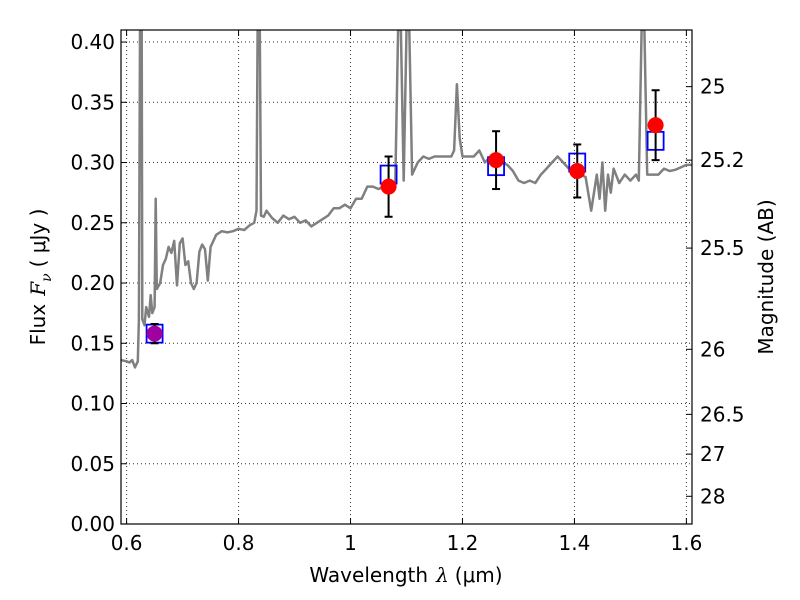 The image size is (800, 600). Describe the element at coordinates (712, 454) in the screenshot. I see `y2-tick-label: 27` at that location.